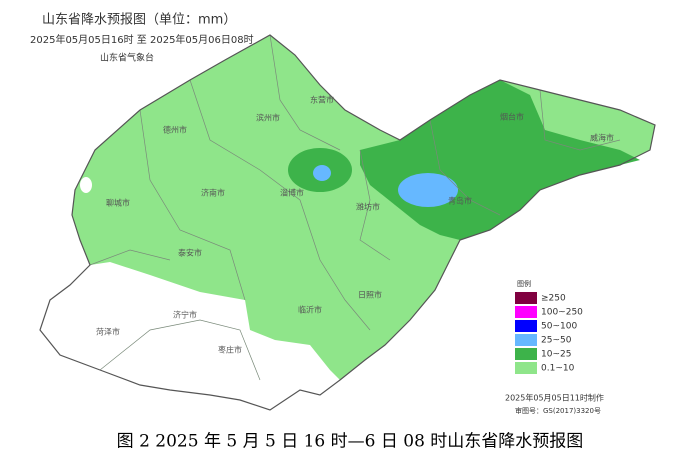  What do you see at coordinates (310, 310) in the screenshot?
I see `city-label: 临沂市` at bounding box center [310, 310].